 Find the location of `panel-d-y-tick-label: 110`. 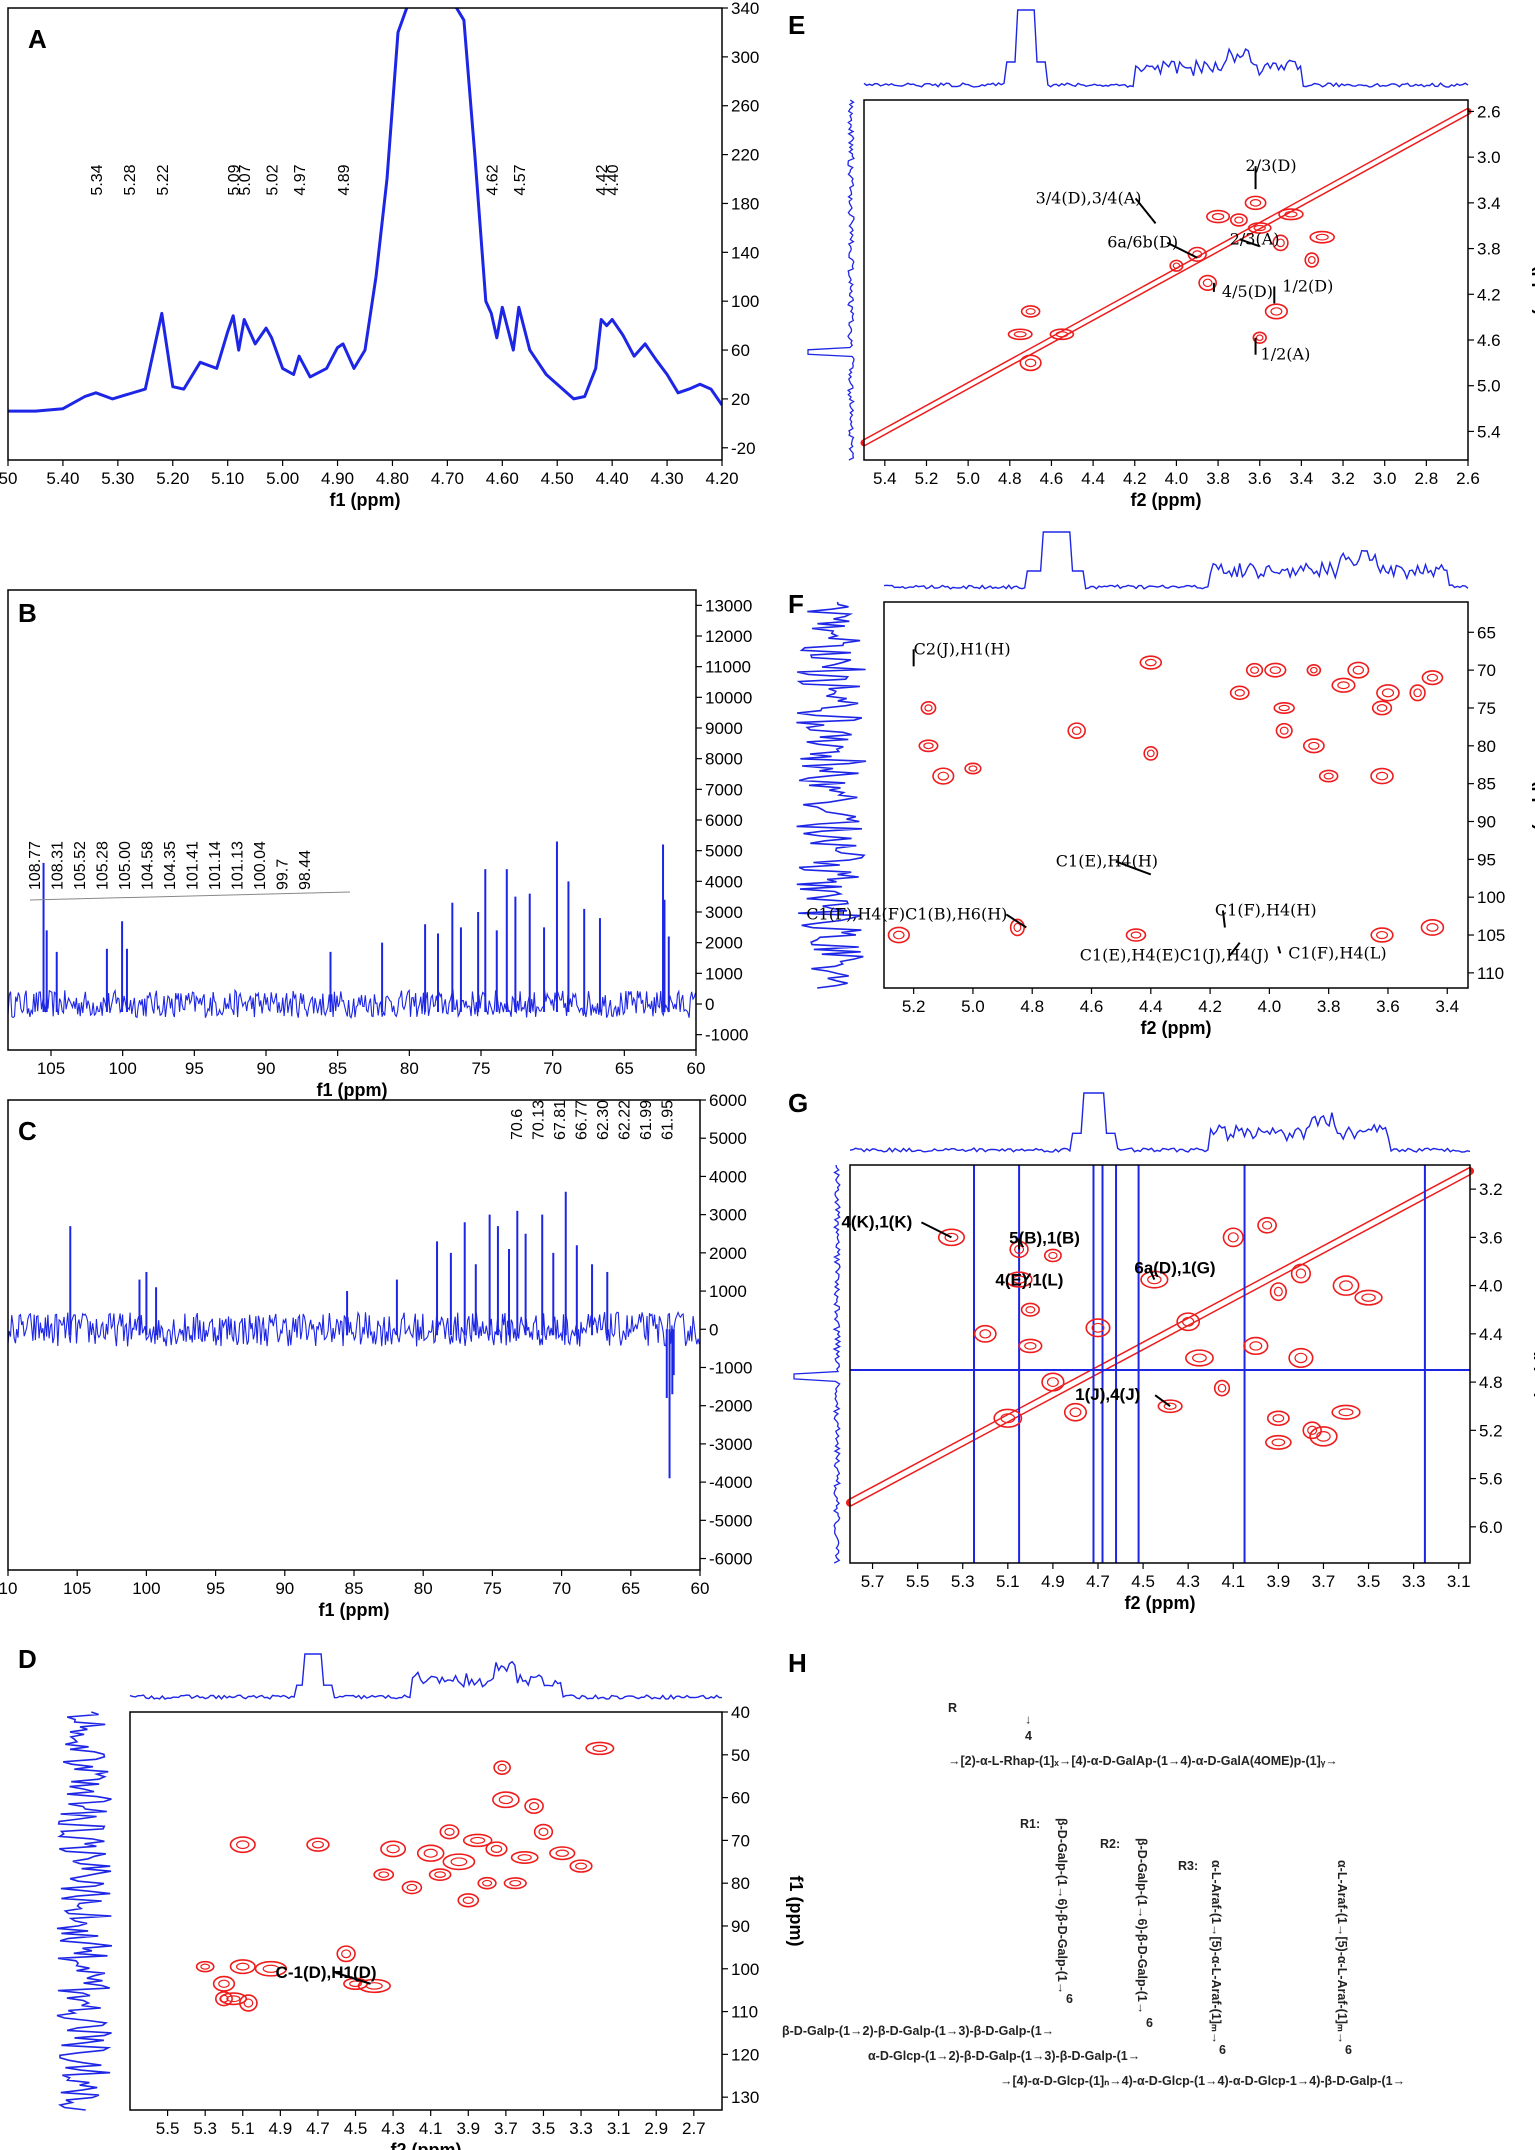

panel-d-y-tick-label: 110 is located at coordinates (744, 2012).